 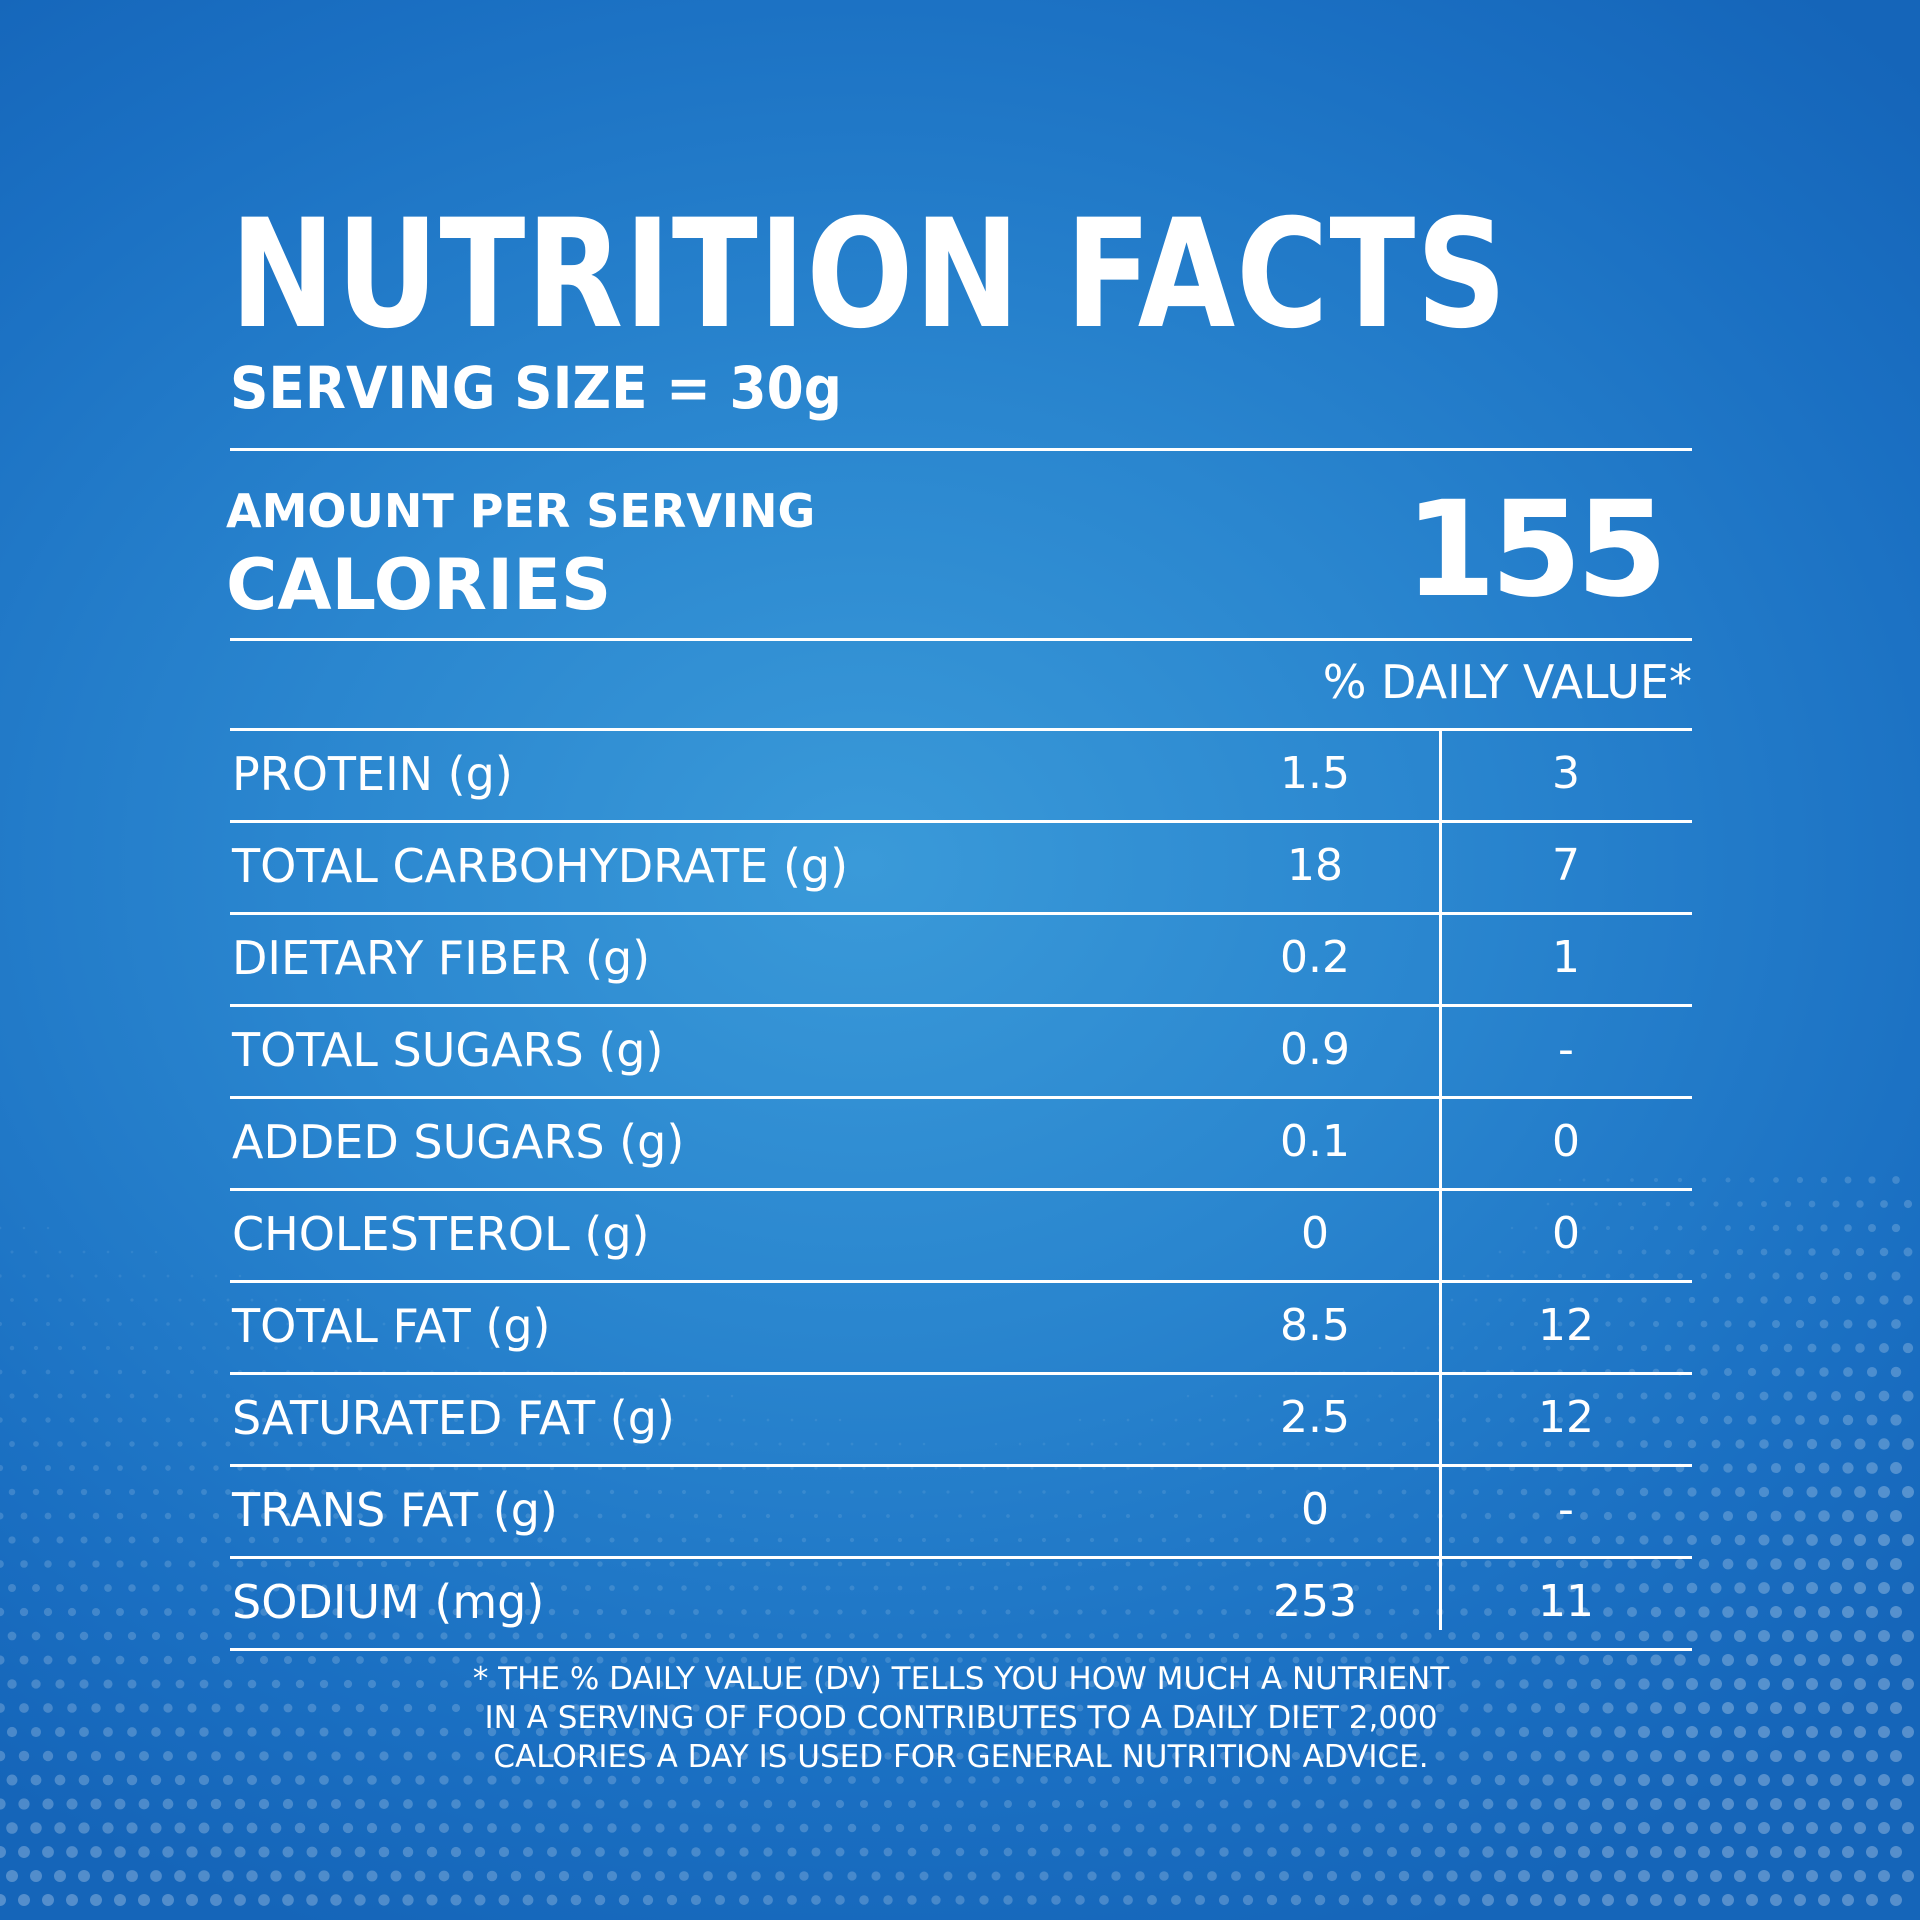 I want to click on table-row: TRANS FAT (g) 0 -, so click(x=961, y=1513).